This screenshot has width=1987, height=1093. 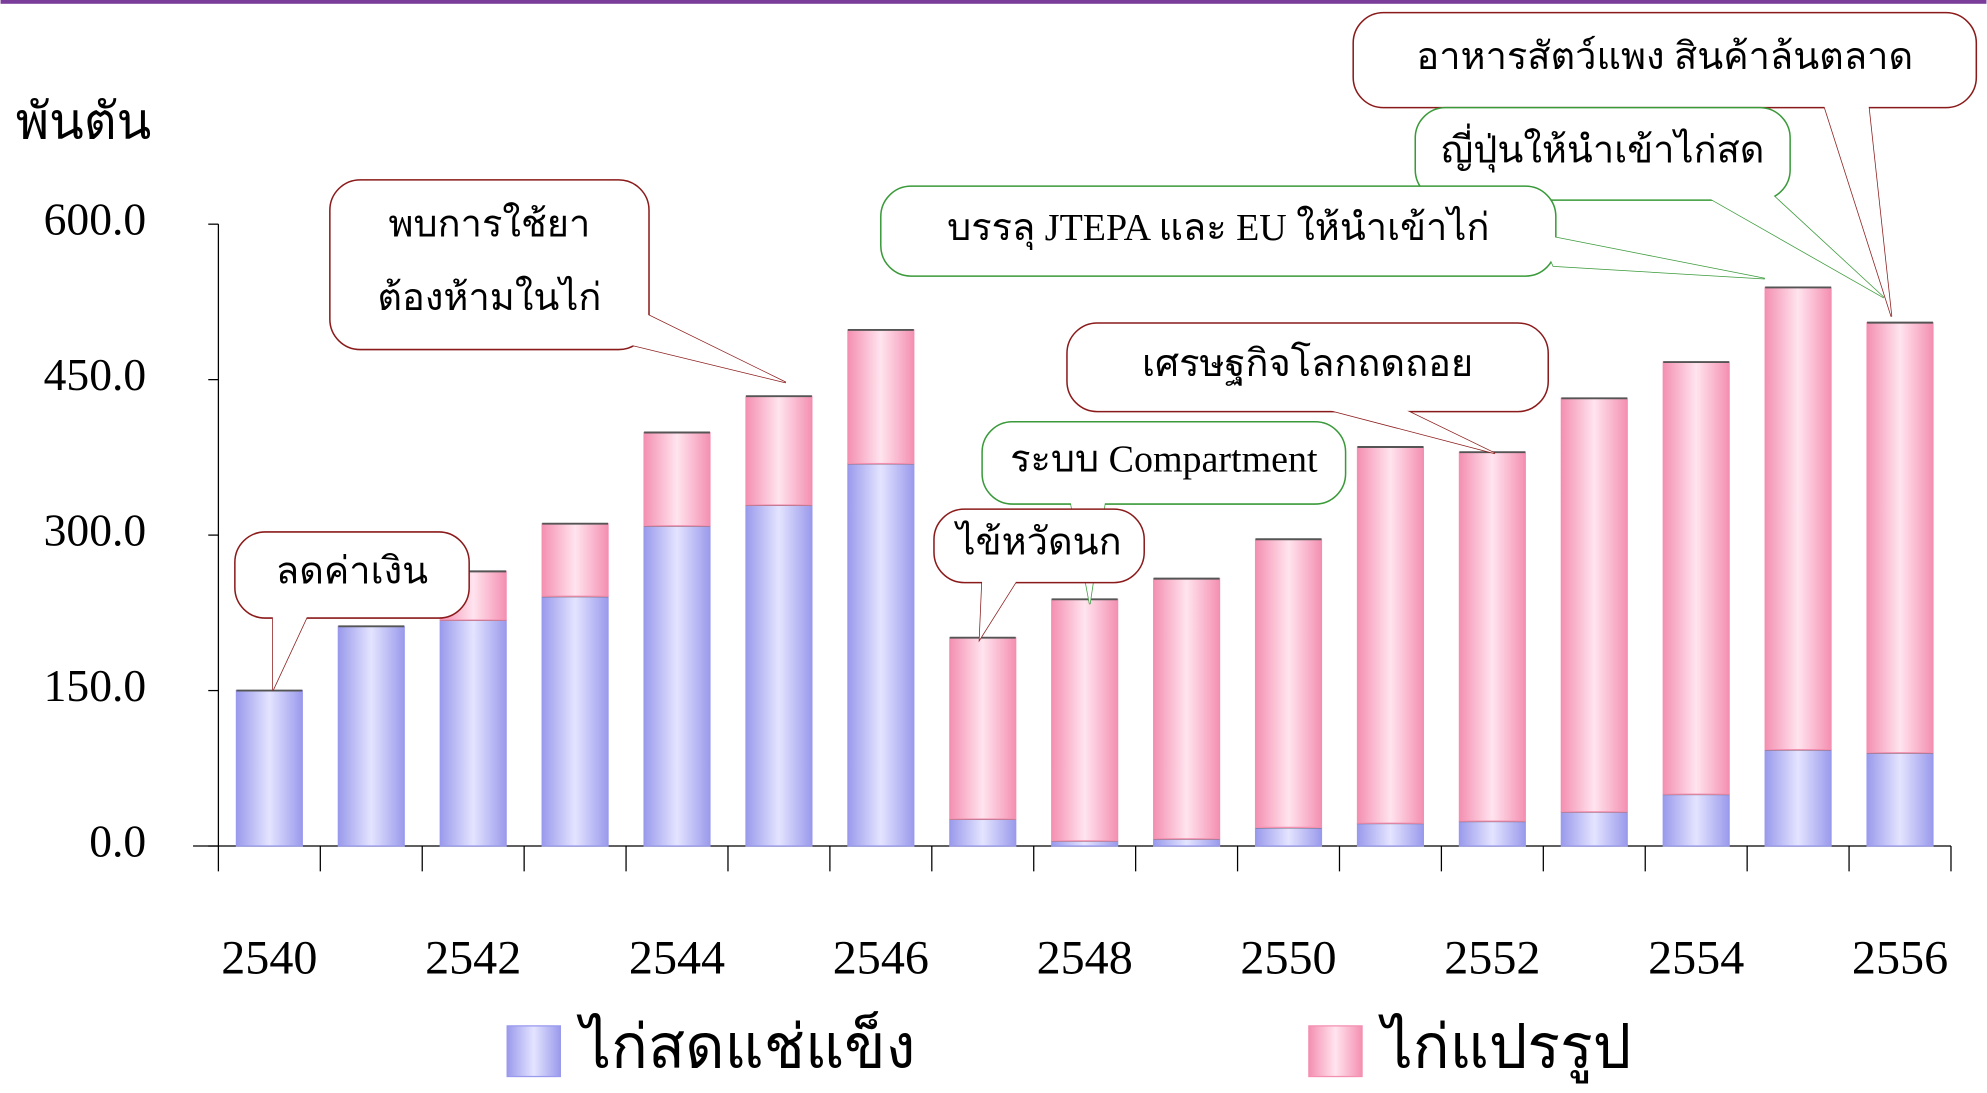 I want to click on callout: บรรลุ JTEPA และ EU ให้นำเข้าไก่, so click(x=1322, y=232).